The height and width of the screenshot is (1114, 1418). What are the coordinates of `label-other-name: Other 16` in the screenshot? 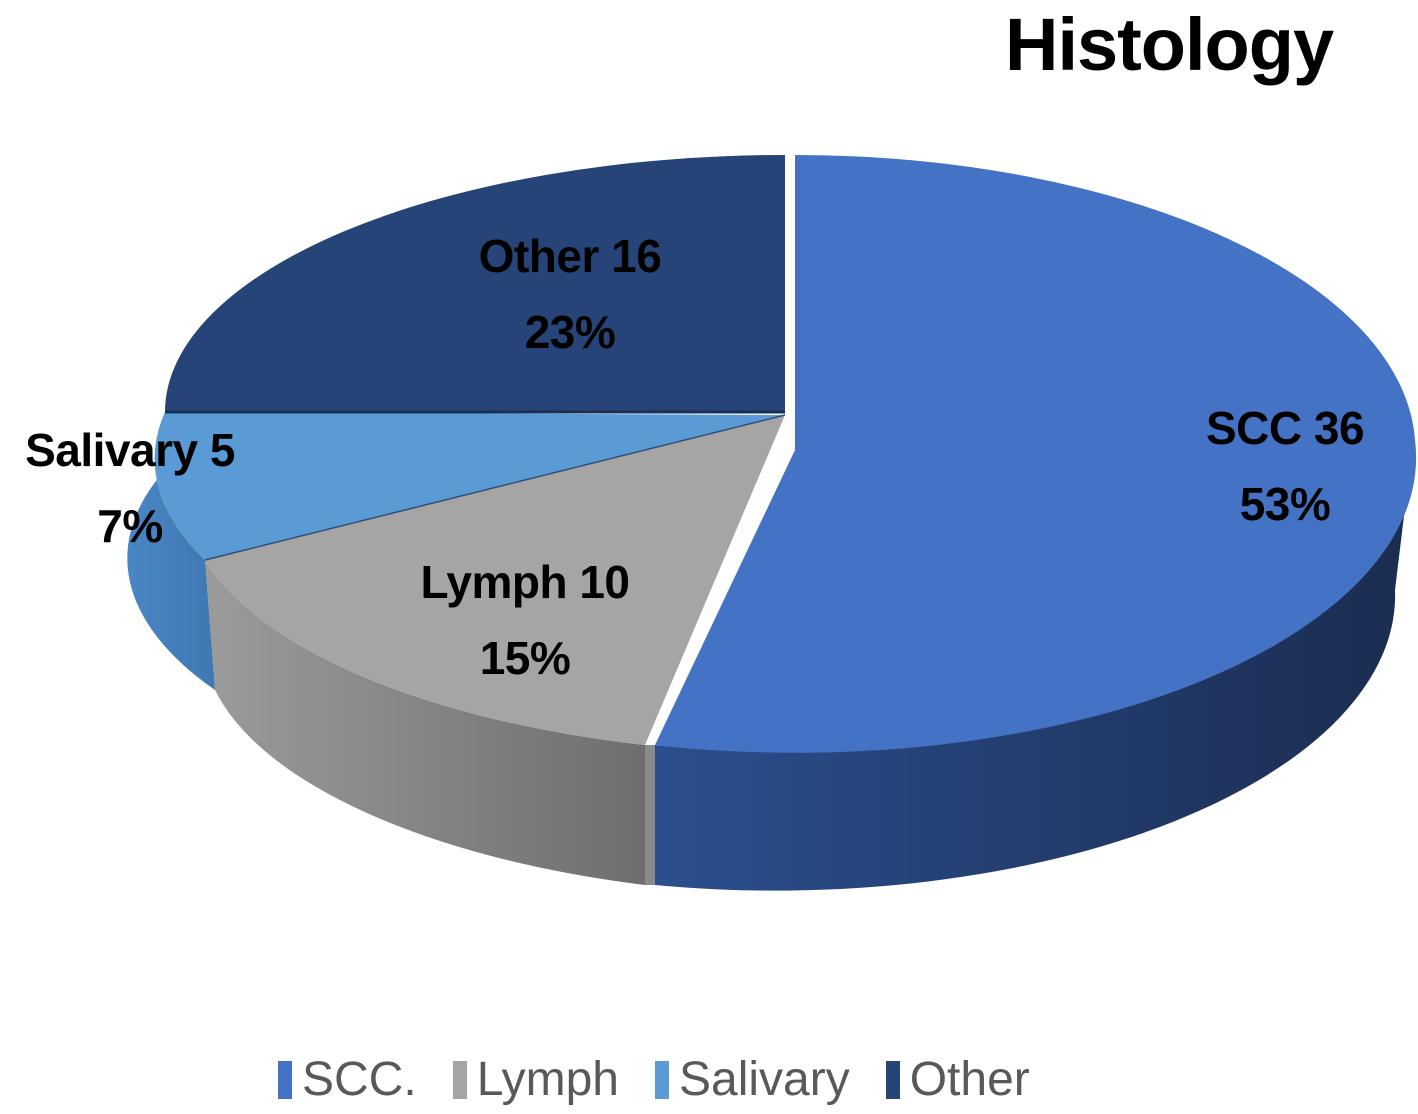 It's located at (570, 256).